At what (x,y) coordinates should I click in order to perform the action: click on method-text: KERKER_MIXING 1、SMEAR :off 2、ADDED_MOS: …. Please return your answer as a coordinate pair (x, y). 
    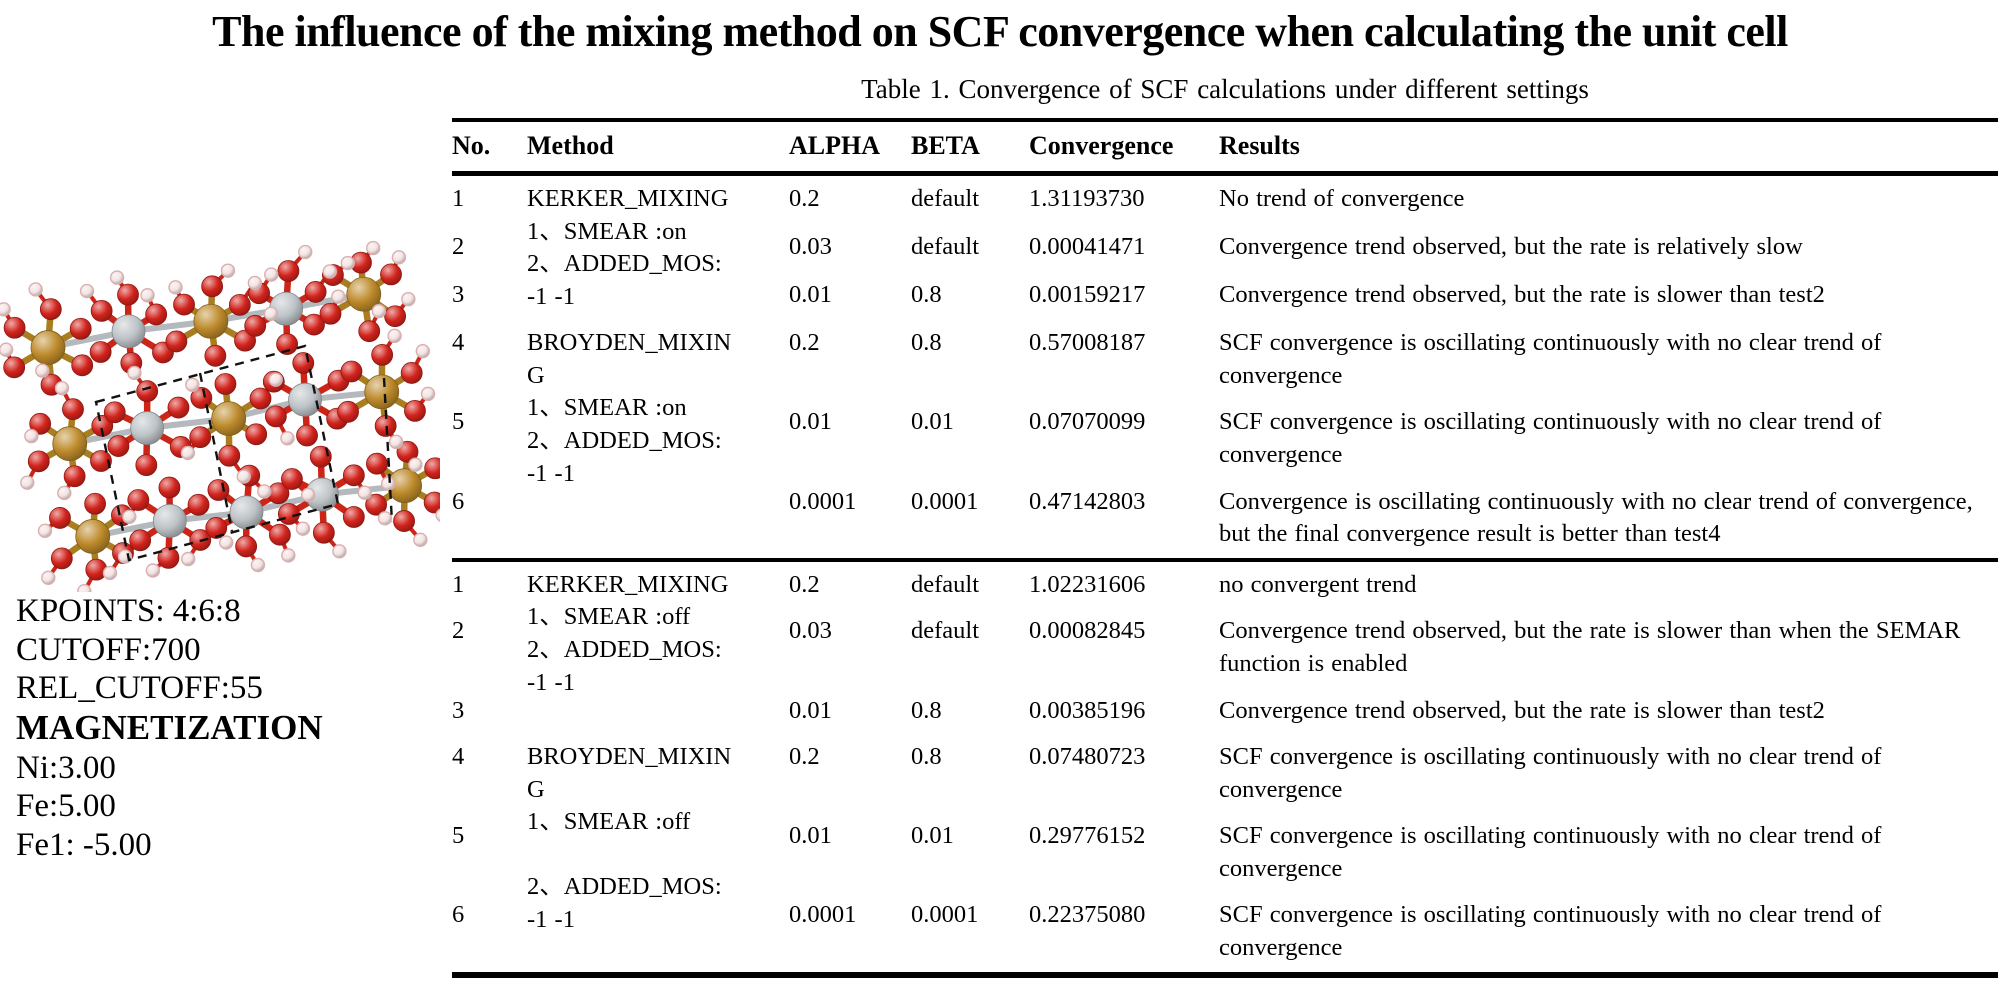
    Looking at the image, I should click on (628, 633).